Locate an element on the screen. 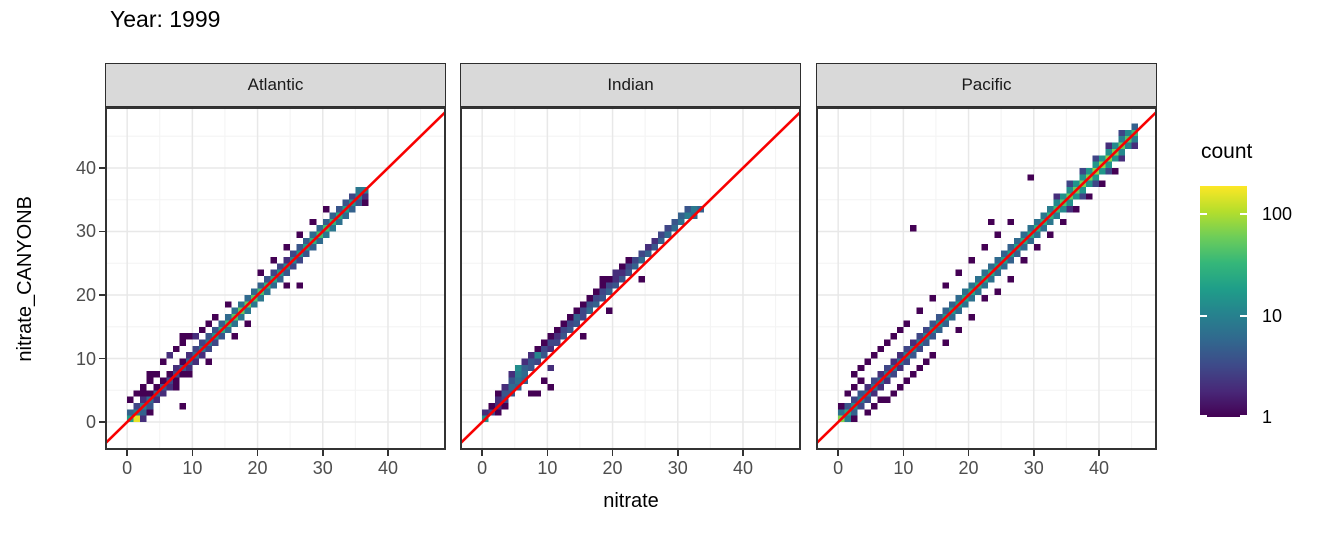 The image size is (1344, 537). y-axis: 0 10 20 30 40 is located at coordinates (81, 278).